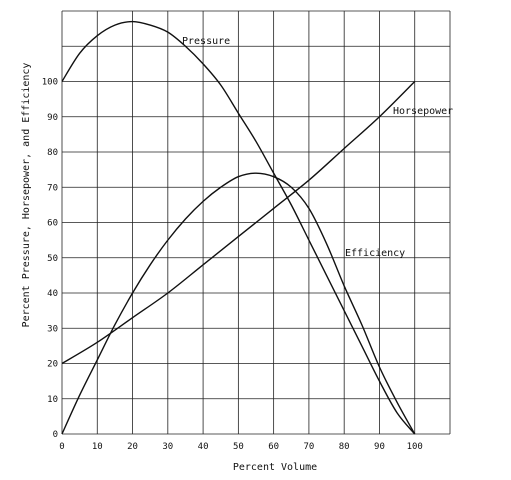 The image size is (511, 480). What do you see at coordinates (52, 118) in the screenshot?
I see `y-tick-label: 90` at bounding box center [52, 118].